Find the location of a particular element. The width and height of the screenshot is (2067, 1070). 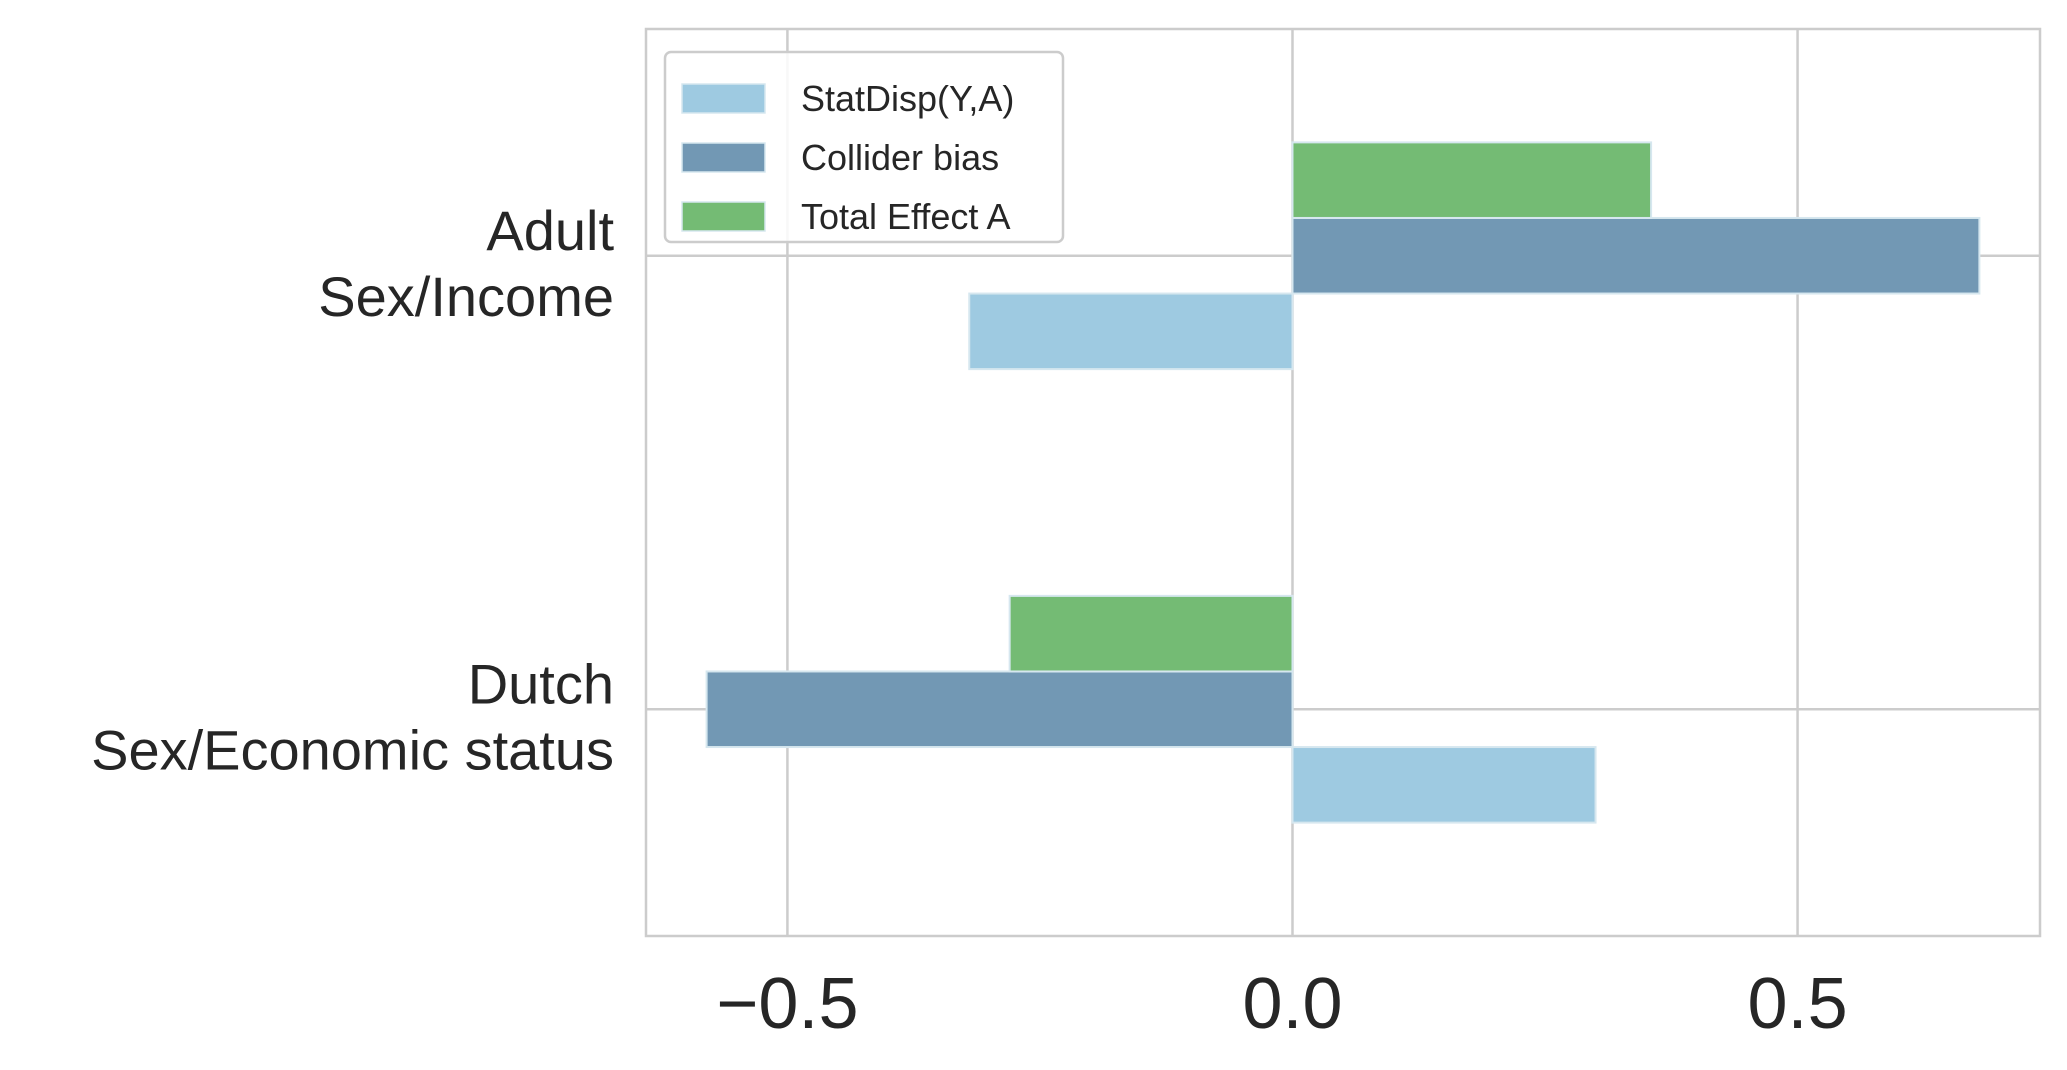

x-tick-label: −0.5 is located at coordinates (787, 1004).